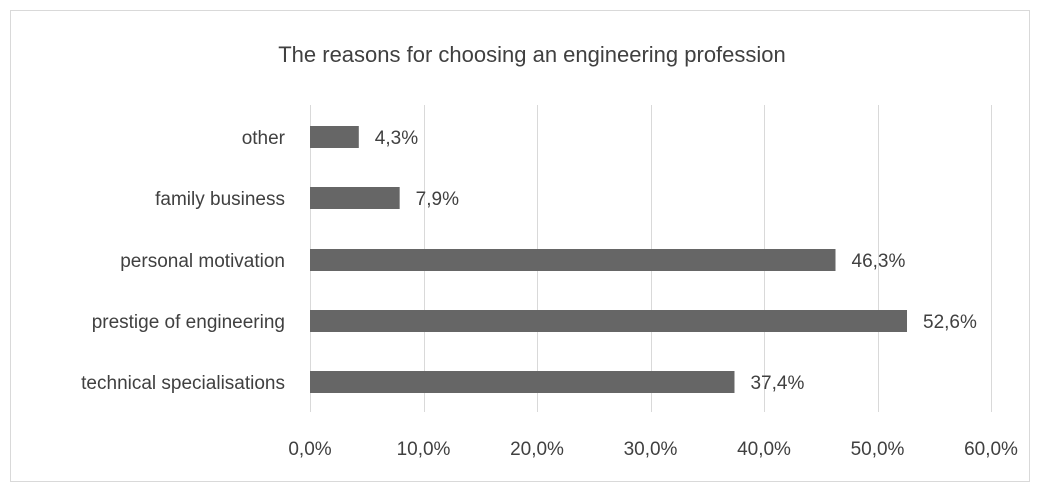 This screenshot has height=482, width=1040. I want to click on x-tick-label: 50,0%, so click(878, 449).